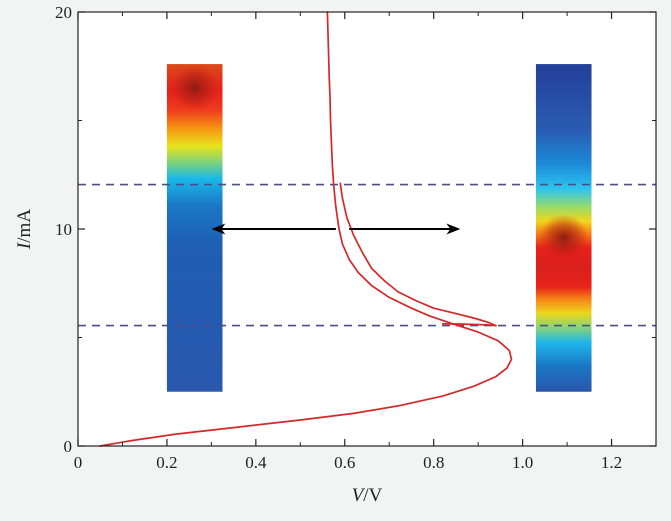  I want to click on x-tick-label: 0.8, so click(433, 462).